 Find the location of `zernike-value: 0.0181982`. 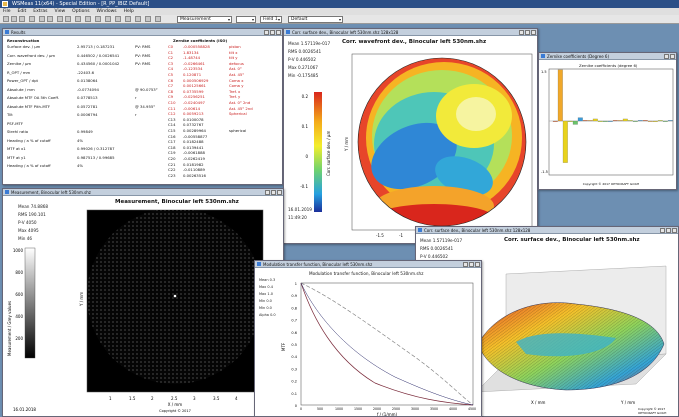

zernike-value: 0.0181982 is located at coordinates (193, 164).